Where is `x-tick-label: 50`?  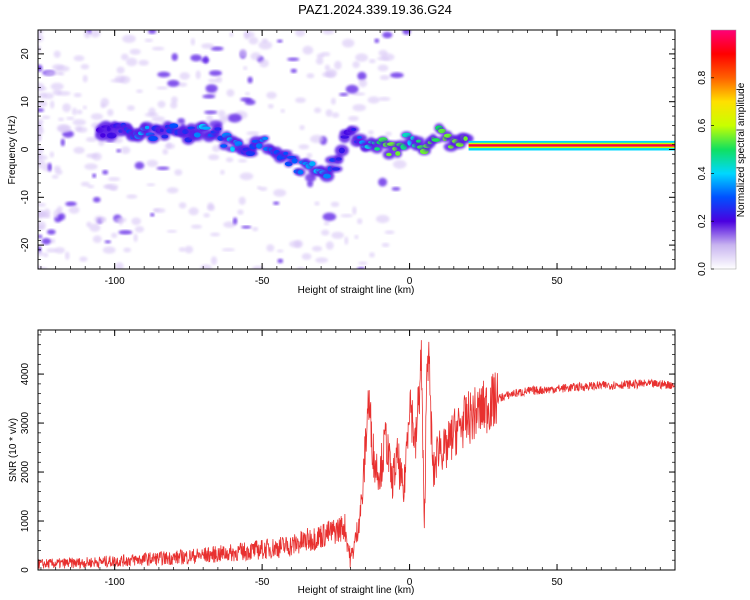
x-tick-label: 50 is located at coordinates (557, 281).